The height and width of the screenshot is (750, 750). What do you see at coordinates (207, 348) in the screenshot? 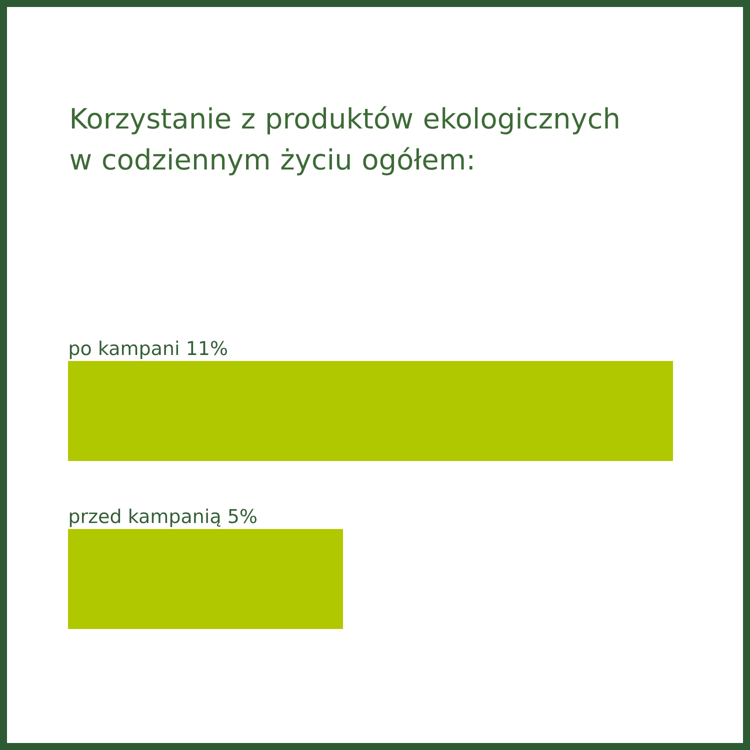
I see `data-label: 11%` at bounding box center [207, 348].